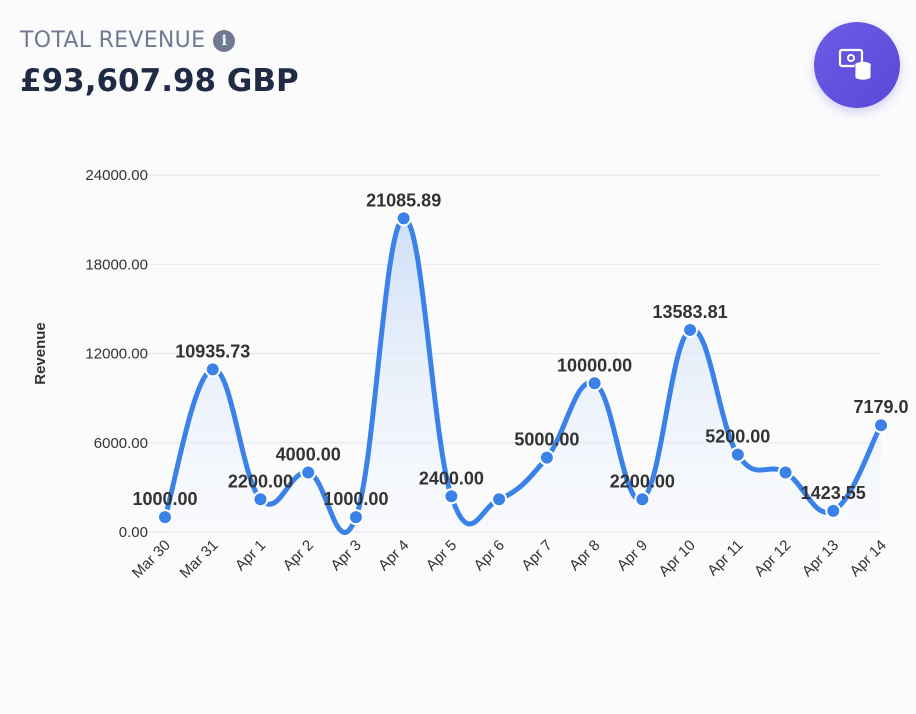 This screenshot has height=714, width=916. What do you see at coordinates (199, 559) in the screenshot?
I see `x-tick-label: Mar 31` at bounding box center [199, 559].